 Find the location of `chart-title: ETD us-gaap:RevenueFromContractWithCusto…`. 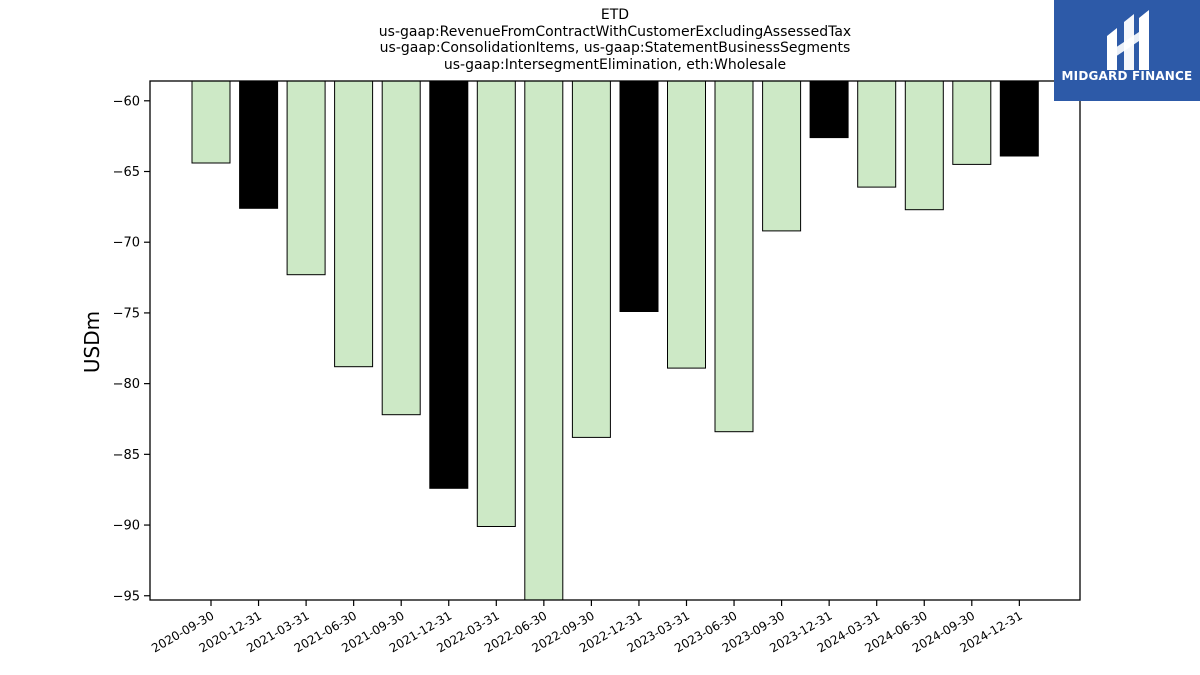

chart-title: ETD us-gaap:RevenueFromContractWithCusto… is located at coordinates (615, 40).